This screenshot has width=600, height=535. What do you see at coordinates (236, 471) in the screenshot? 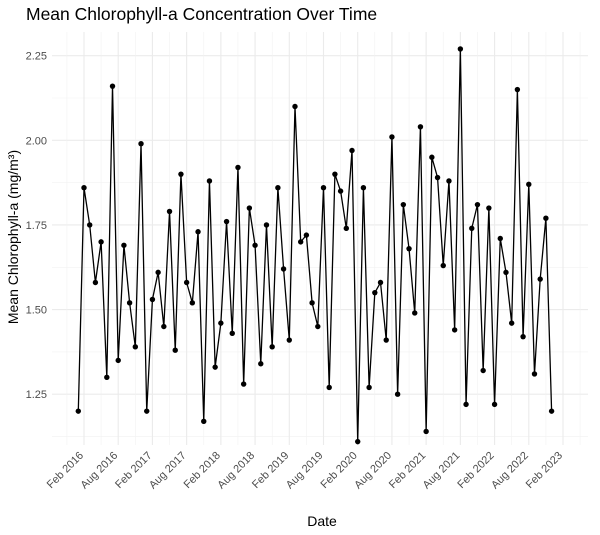
I see `x-tick-label: Aug 2018` at bounding box center [236, 471].